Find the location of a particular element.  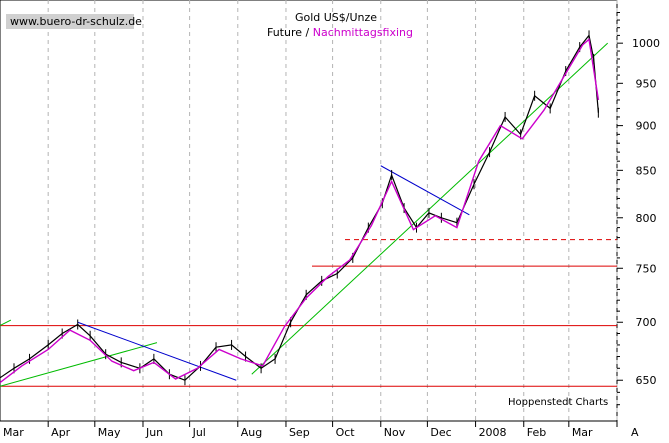

y-tick-label: 850 is located at coordinates (646, 170).